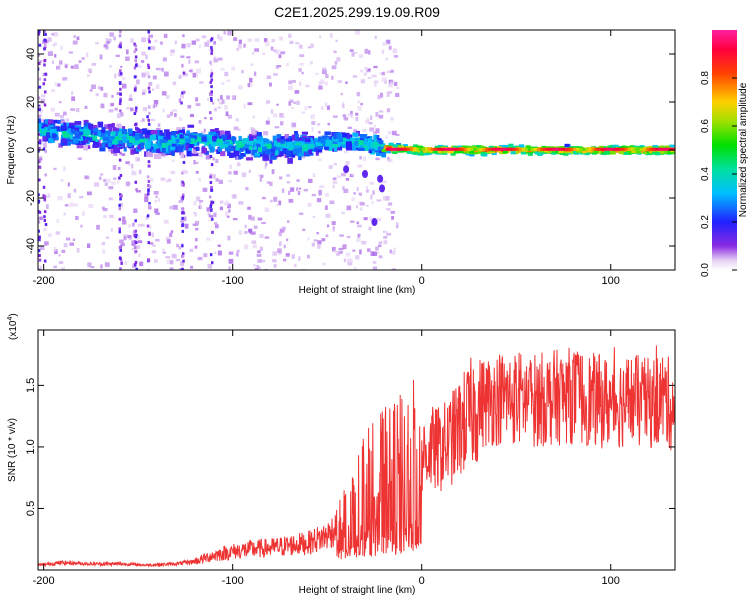 The width and height of the screenshot is (750, 600). What do you see at coordinates (705, 222) in the screenshot?
I see `colorbar-tick-label: 0.2` at bounding box center [705, 222].